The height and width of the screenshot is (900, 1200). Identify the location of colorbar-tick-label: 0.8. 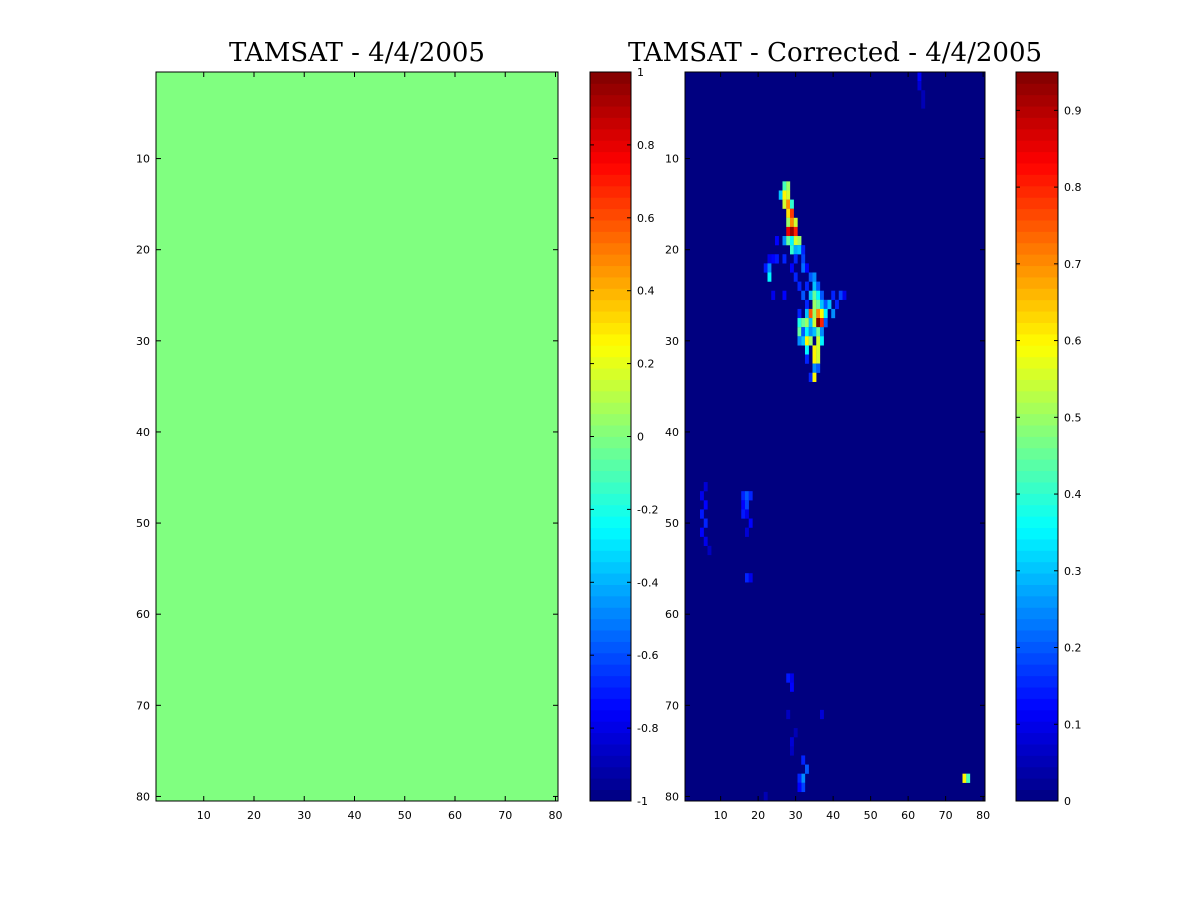
(1073, 187).